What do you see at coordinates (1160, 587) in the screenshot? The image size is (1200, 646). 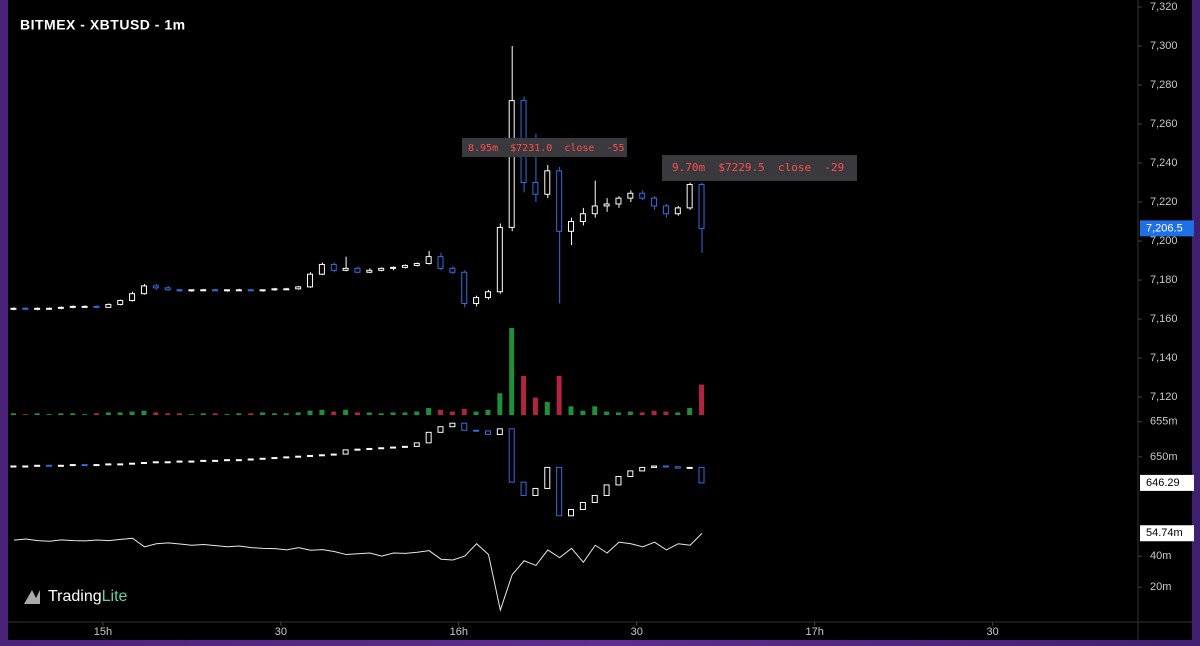 I see `y-tick-label: 20m` at bounding box center [1160, 587].